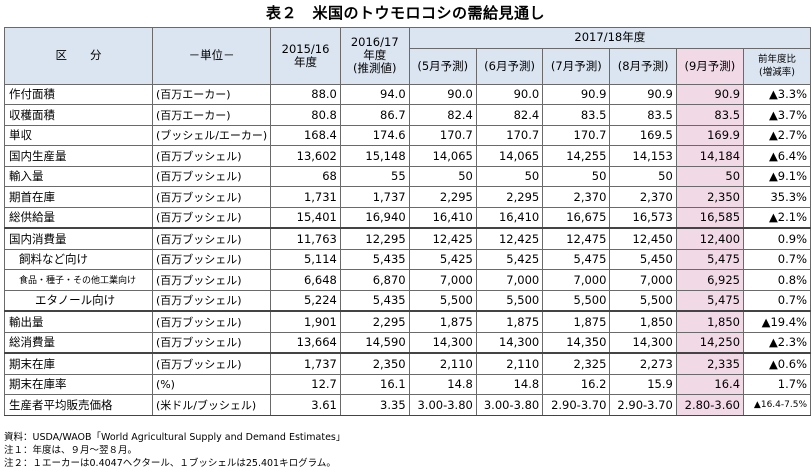  Describe the element at coordinates (777, 94) in the screenshot. I see `cell-yoy: ▲3.3%` at that location.